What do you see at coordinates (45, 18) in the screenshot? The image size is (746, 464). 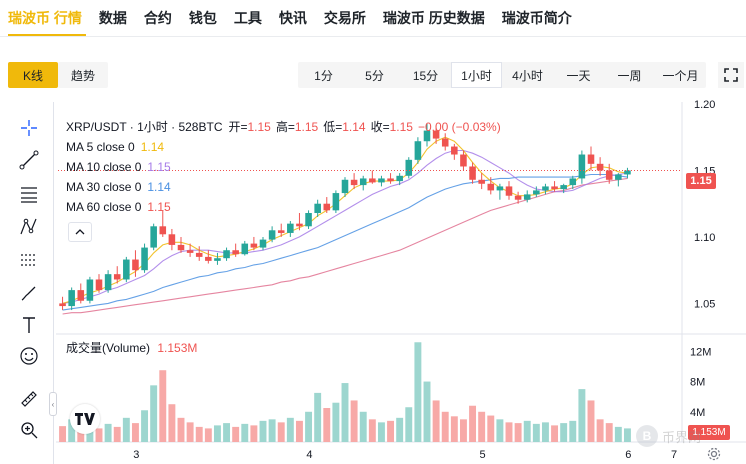 I see `nav-item-0: 瑞波币 行情` at bounding box center [45, 18].